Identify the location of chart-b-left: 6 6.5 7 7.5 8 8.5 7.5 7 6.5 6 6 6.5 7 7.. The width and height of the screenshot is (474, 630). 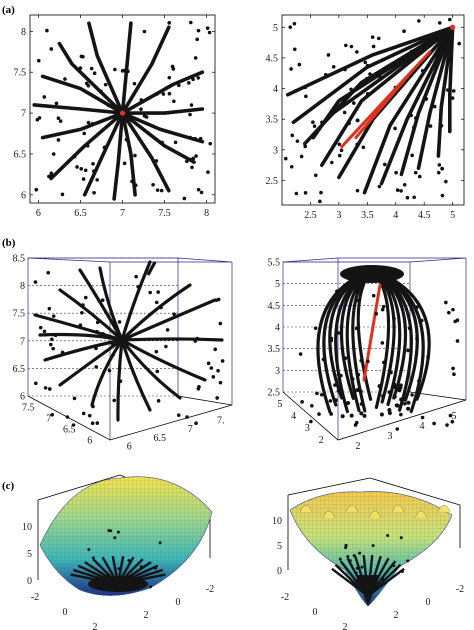
(123, 353).